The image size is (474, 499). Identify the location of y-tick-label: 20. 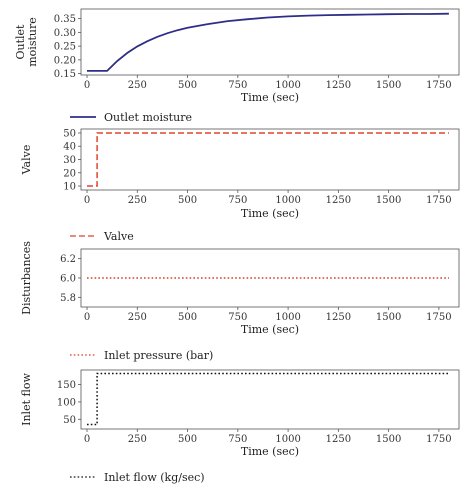
(69, 173).